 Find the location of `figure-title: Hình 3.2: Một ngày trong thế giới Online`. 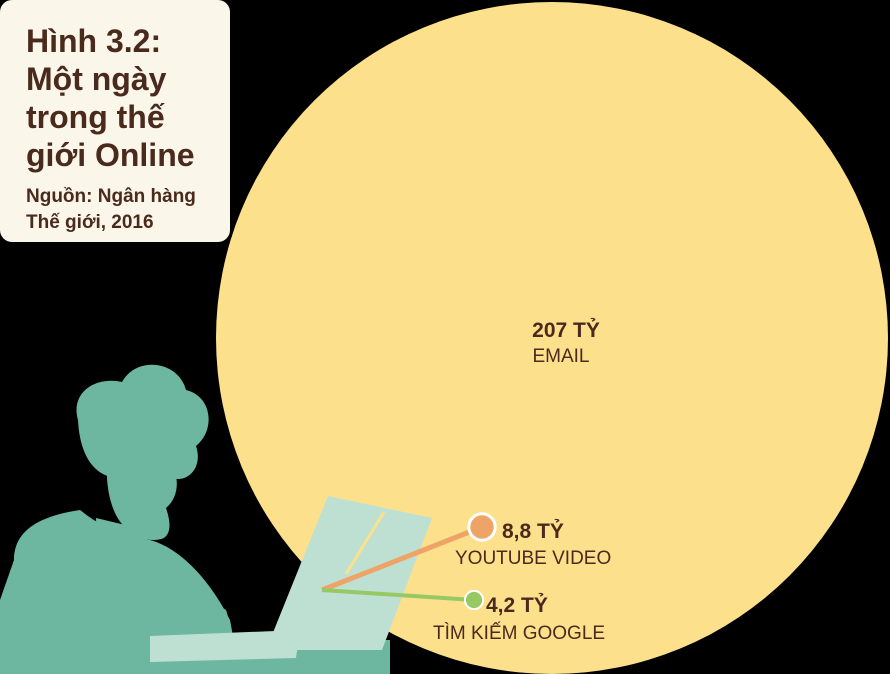

figure-title: Hình 3.2: Một ngày trong thế giới Online is located at coordinates (110, 98).